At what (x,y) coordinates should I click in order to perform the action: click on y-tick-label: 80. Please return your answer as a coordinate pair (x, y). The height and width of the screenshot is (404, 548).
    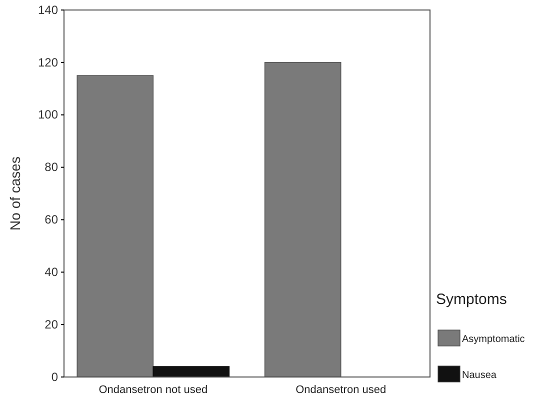
    Looking at the image, I should click on (51, 167).